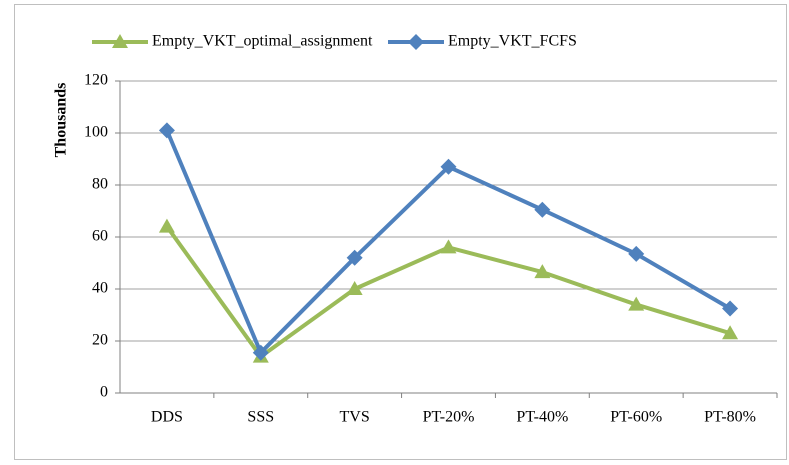 The image size is (789, 465). Describe the element at coordinates (730, 417) in the screenshot. I see `x-tick-label: PT-80%` at that location.